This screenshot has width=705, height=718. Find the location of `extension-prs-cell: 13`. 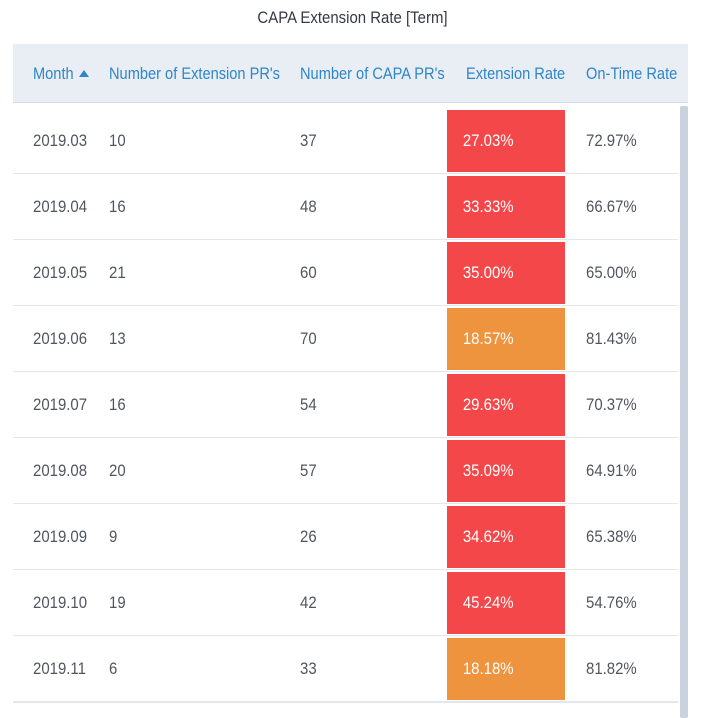

extension-prs-cell: 13 is located at coordinates (117, 338).